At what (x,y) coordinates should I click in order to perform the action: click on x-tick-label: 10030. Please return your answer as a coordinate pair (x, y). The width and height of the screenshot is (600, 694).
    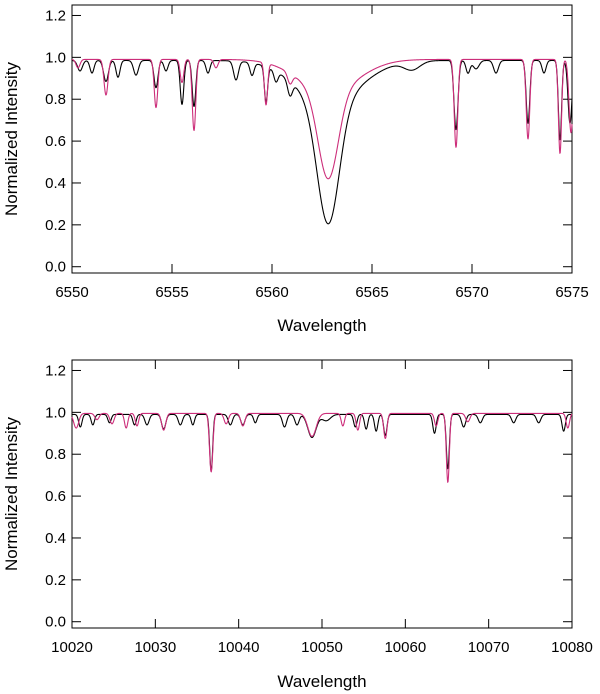
    Looking at the image, I should click on (155, 647).